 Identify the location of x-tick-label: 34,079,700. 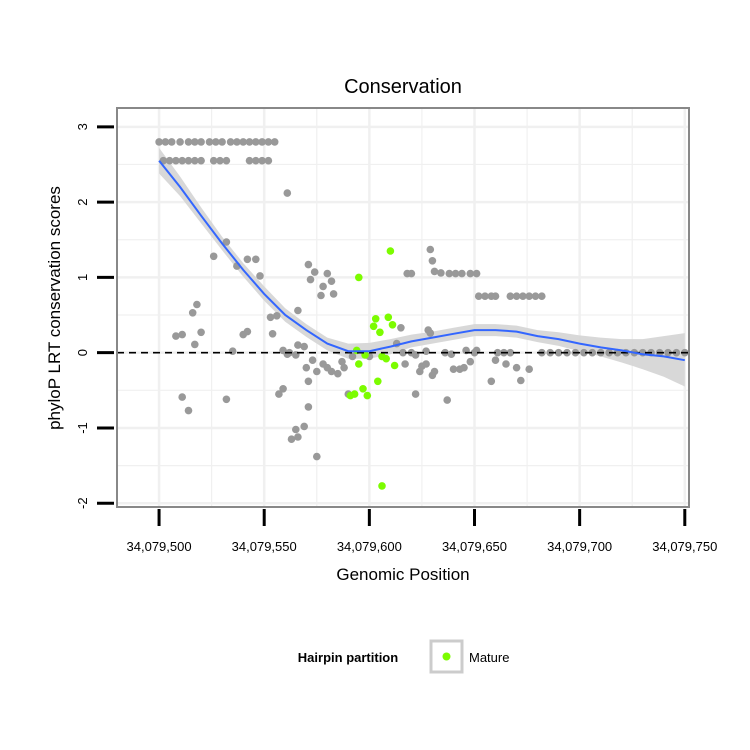
(579, 546).